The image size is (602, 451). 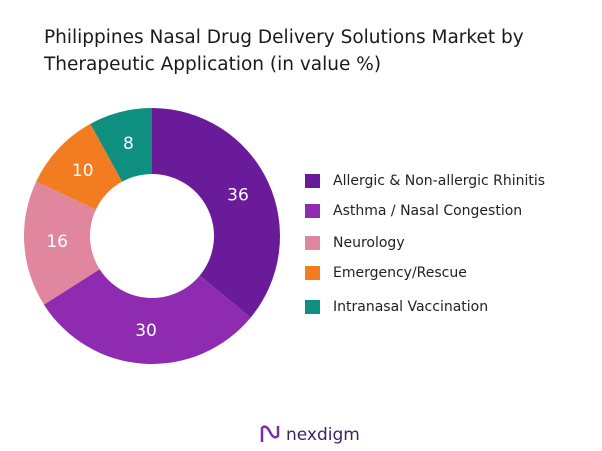 What do you see at coordinates (369, 243) in the screenshot?
I see `legend-label: Neurology` at bounding box center [369, 243].